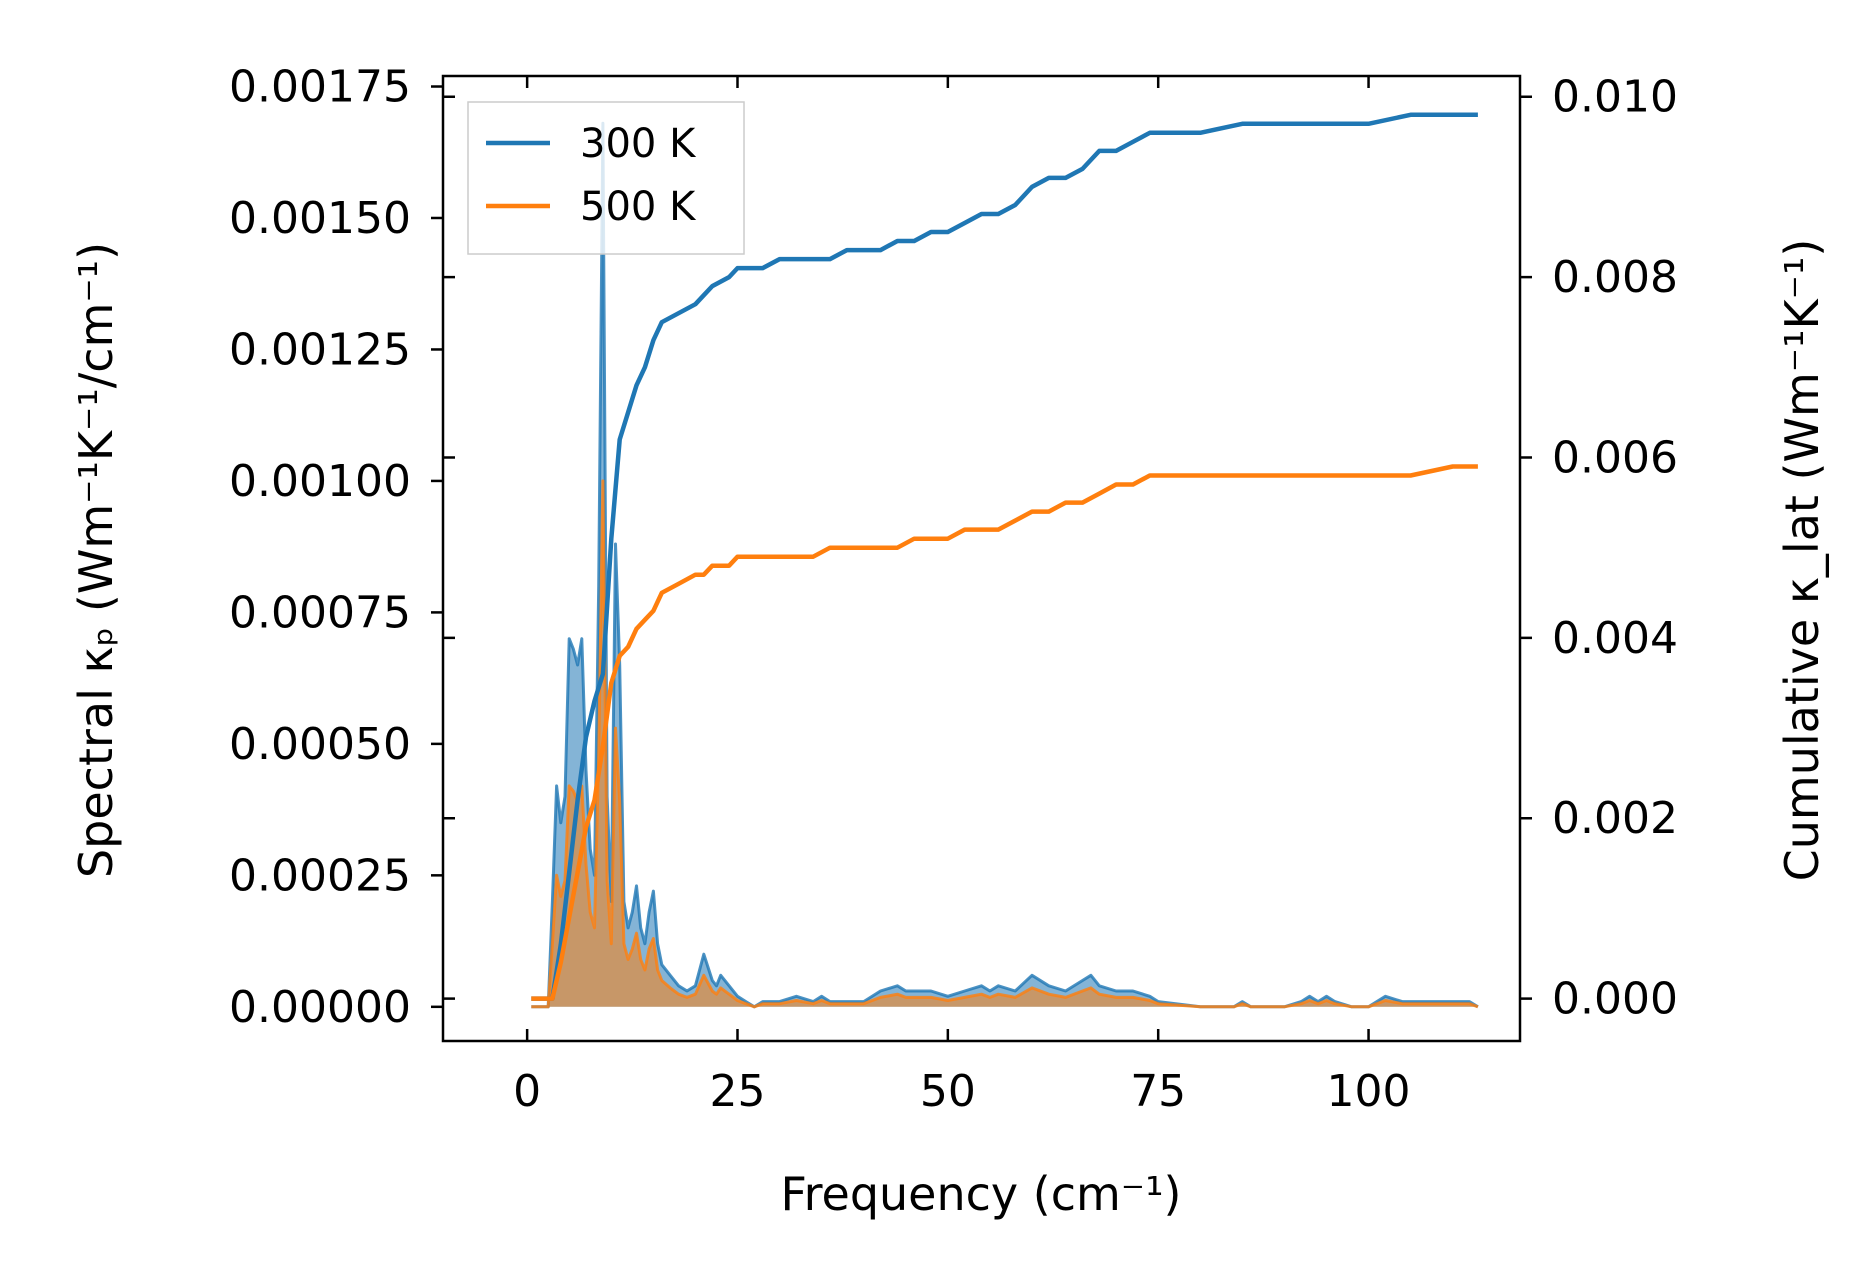  Describe the element at coordinates (1615, 818) in the screenshot. I see `y-right-tick-label: 0.002` at that location.